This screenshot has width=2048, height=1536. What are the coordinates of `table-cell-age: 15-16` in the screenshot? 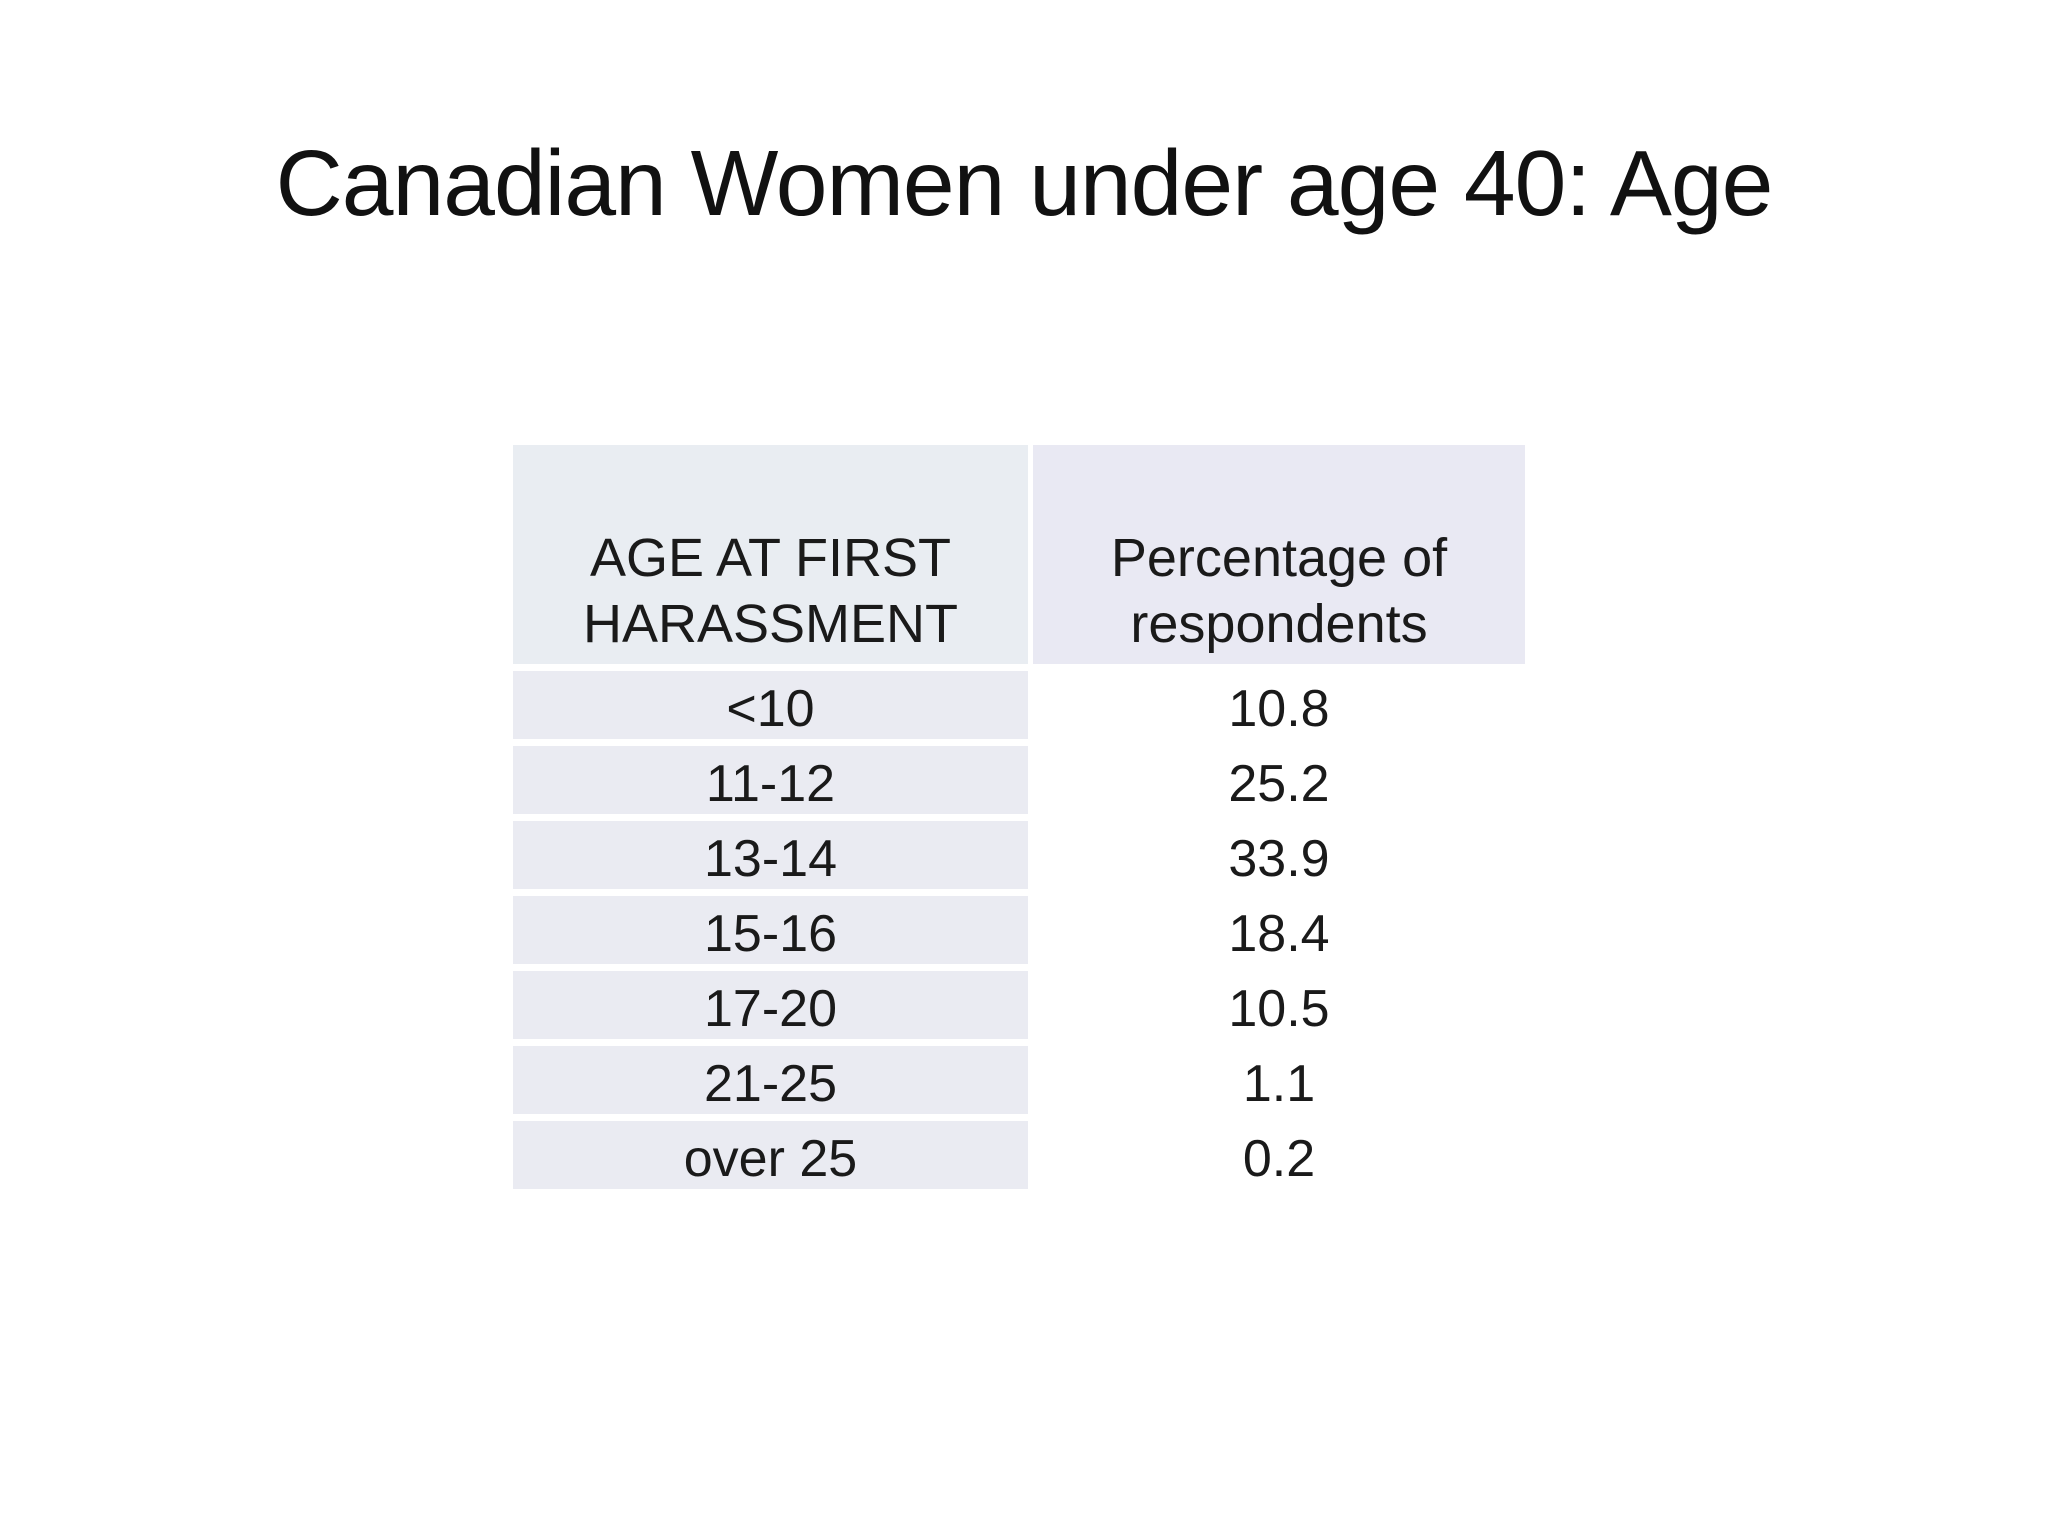 It's located at (770, 930).